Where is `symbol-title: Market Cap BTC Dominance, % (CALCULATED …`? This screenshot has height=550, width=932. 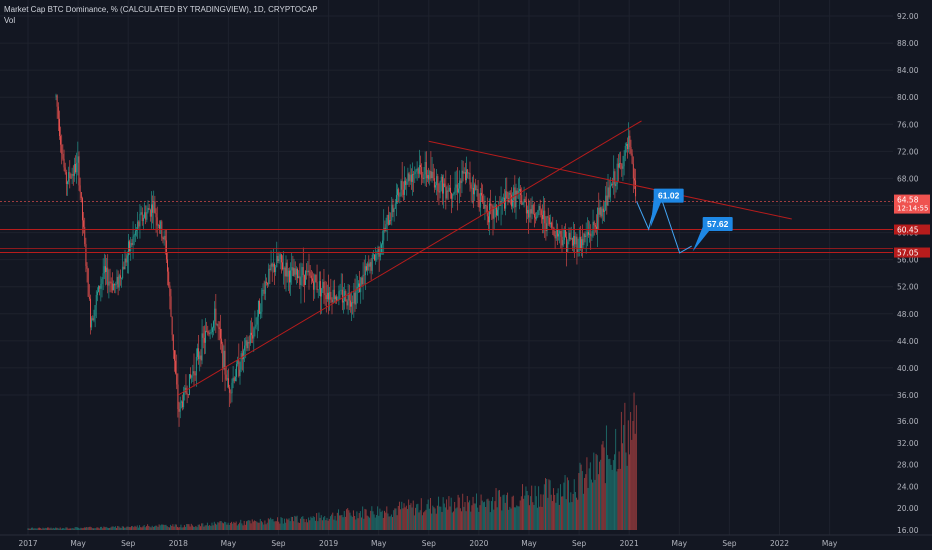 symbol-title: Market Cap BTC Dominance, % (CALCULATED … is located at coordinates (161, 9).